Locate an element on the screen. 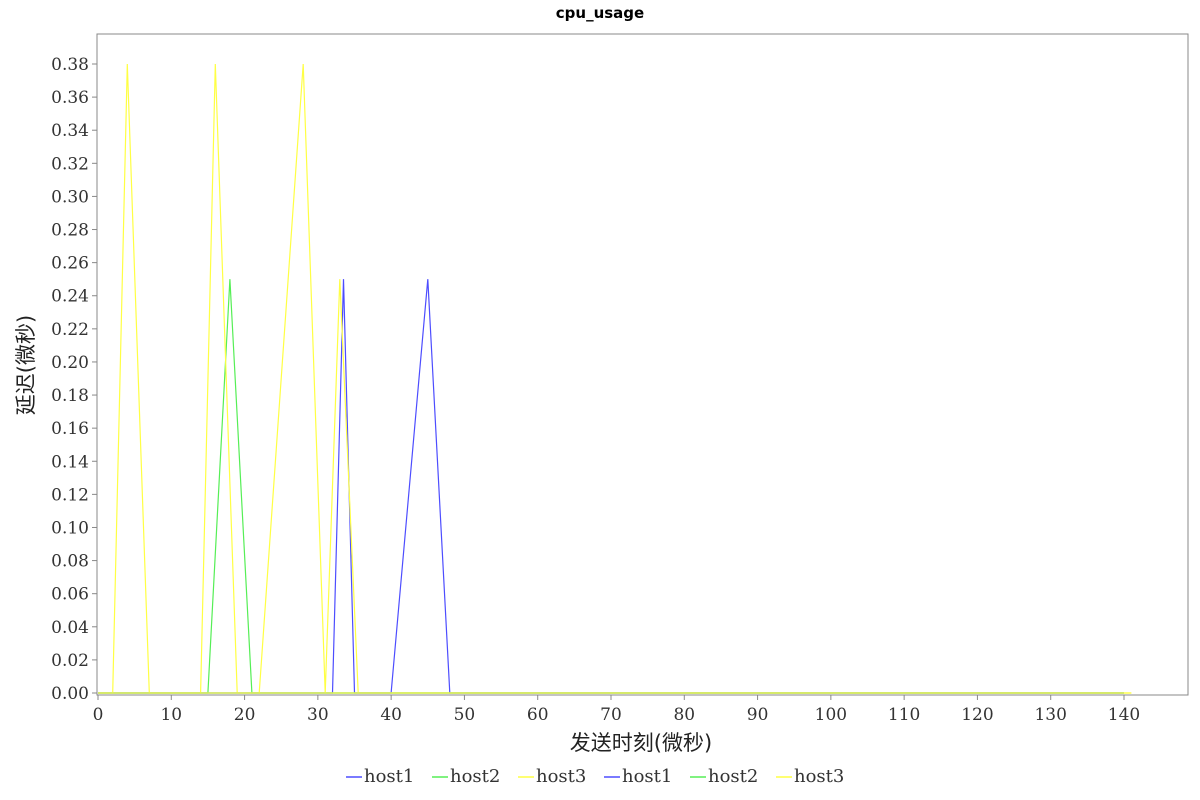 This screenshot has height=800, width=1200. y-tick-label: 0.38 is located at coordinates (70, 65).